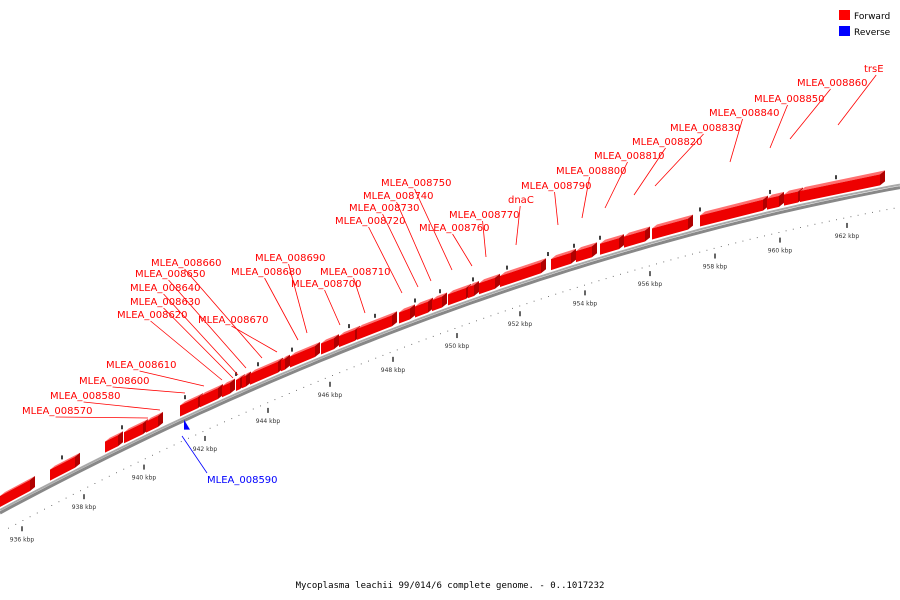  What do you see at coordinates (141, 365) in the screenshot?
I see `gene-label: MLEA_008610` at bounding box center [141, 365].